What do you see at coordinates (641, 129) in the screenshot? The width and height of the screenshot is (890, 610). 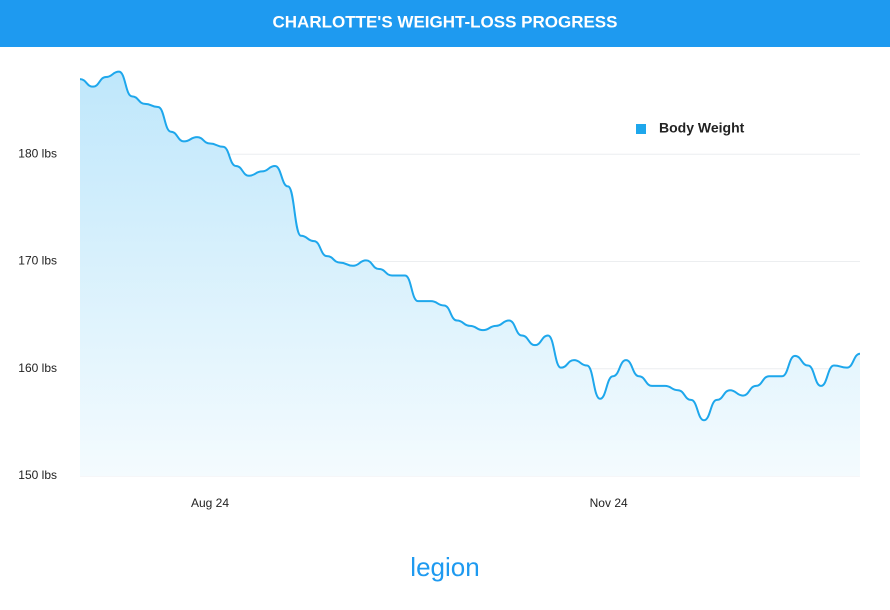 I see `legend-swatch` at bounding box center [641, 129].